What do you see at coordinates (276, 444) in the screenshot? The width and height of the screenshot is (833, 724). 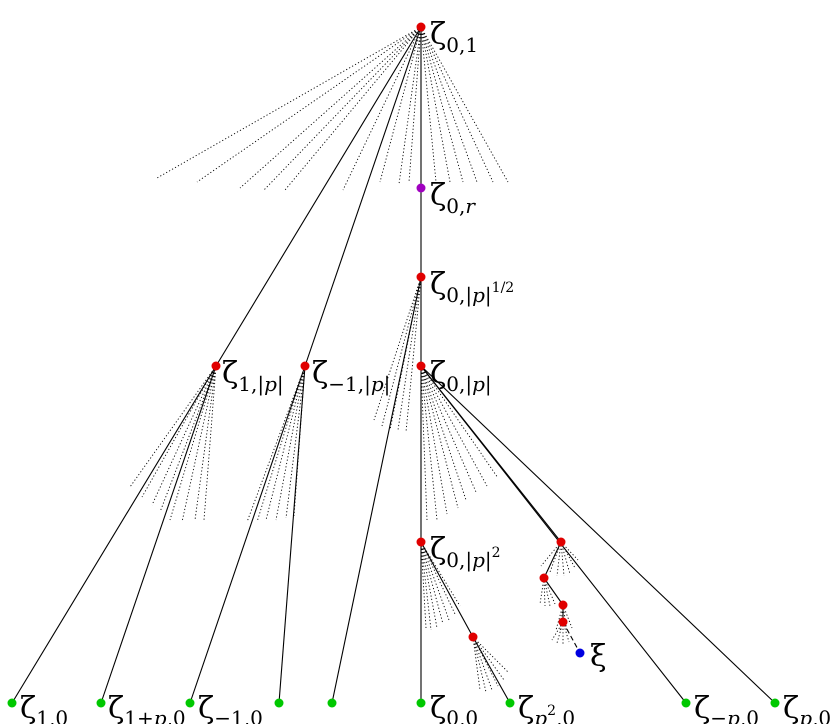 I see `fan-zm1p` at bounding box center [276, 444].